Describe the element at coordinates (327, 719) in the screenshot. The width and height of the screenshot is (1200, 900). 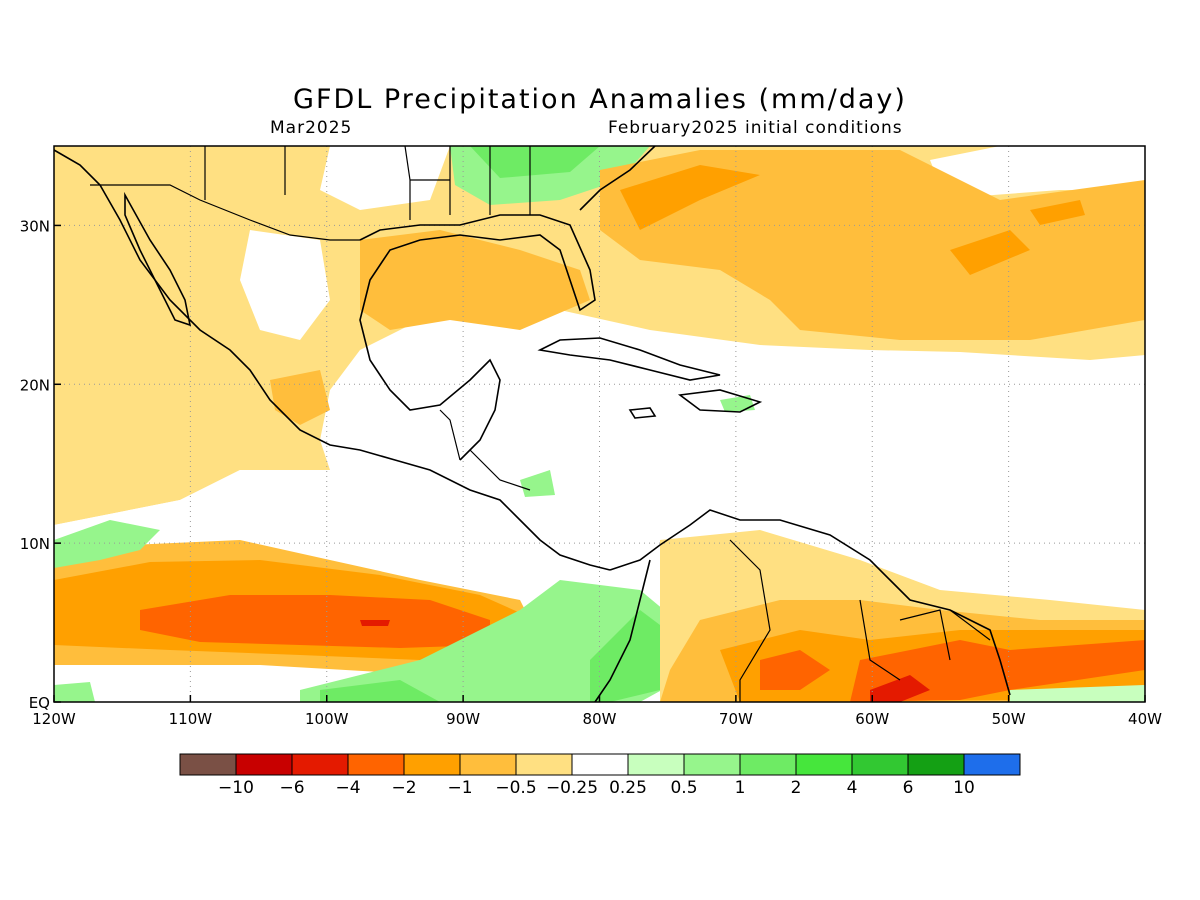
I see `x-tick-label: 100W` at that location.